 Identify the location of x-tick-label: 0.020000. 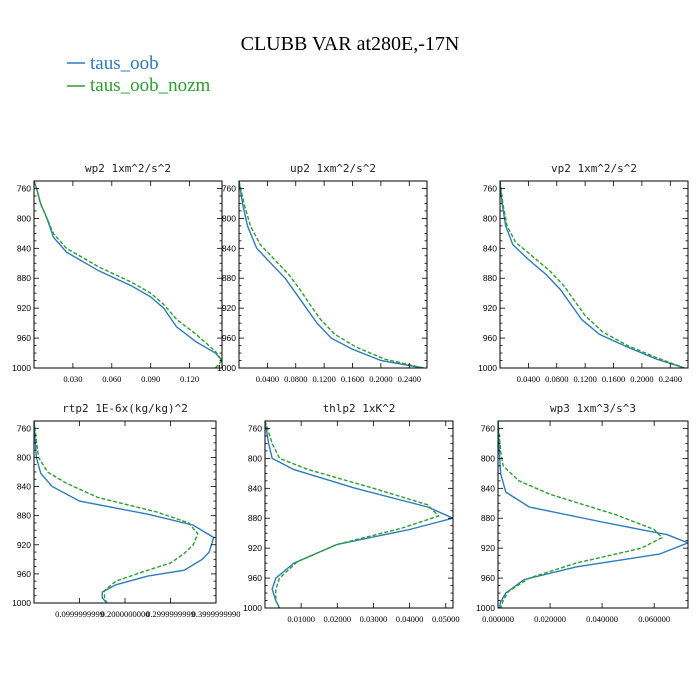
(550, 619).